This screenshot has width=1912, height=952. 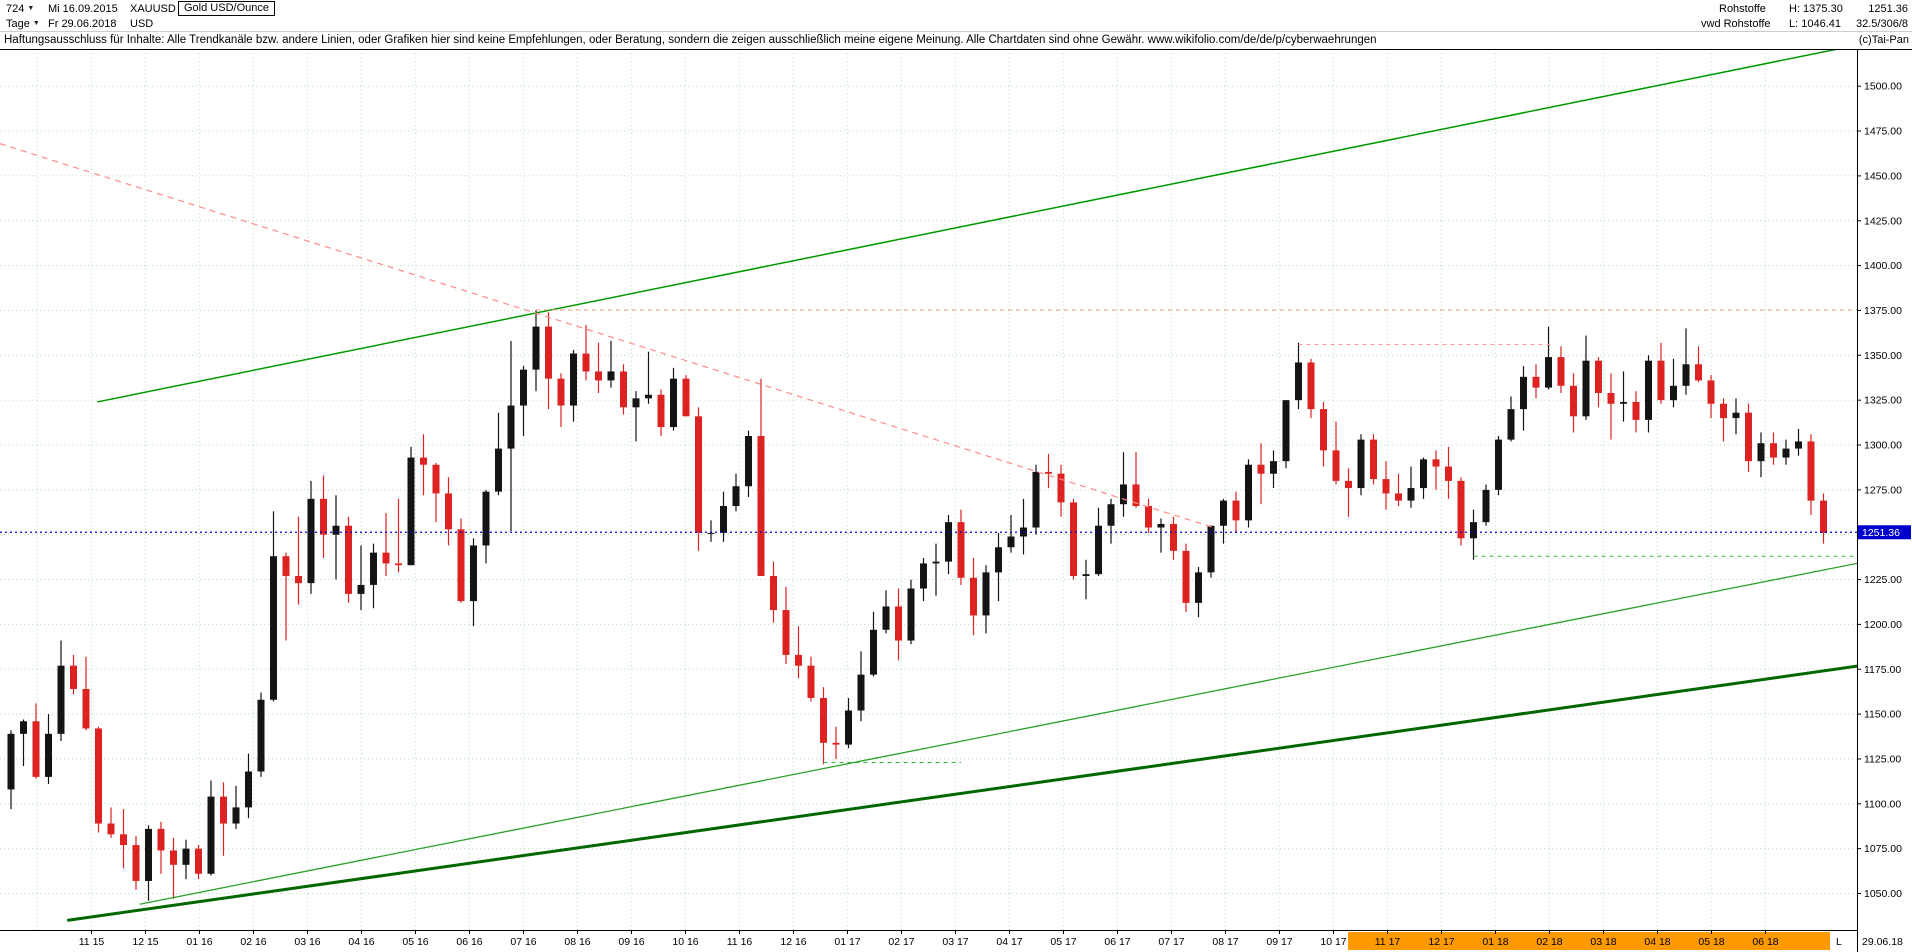 I want to click on svg-text: 10 17, so click(x=1333, y=942).